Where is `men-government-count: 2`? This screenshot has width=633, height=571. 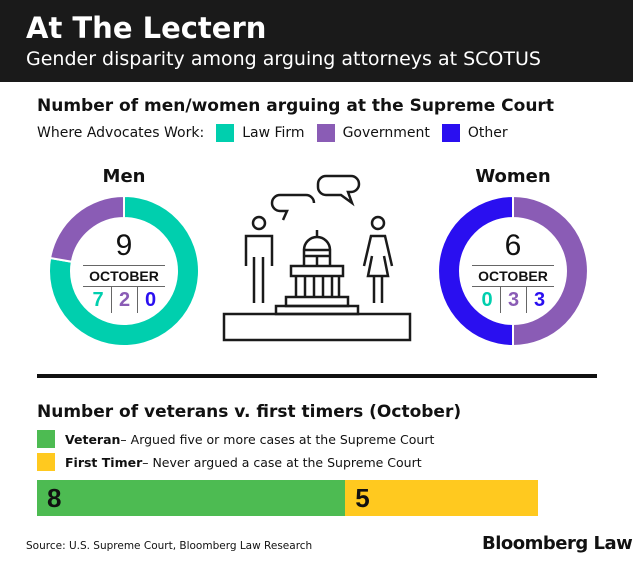
men-government-count: 2 is located at coordinates (124, 300).